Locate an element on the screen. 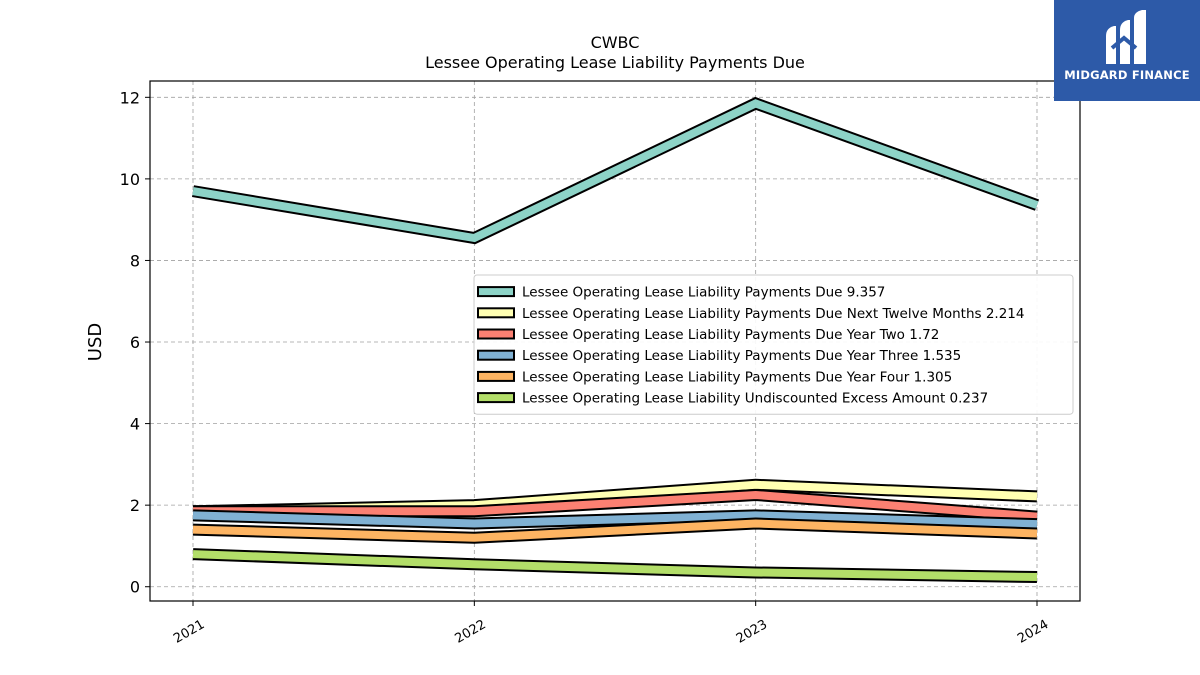 The height and width of the screenshot is (675, 1200). y-tick-label: 6 is located at coordinates (135, 342).